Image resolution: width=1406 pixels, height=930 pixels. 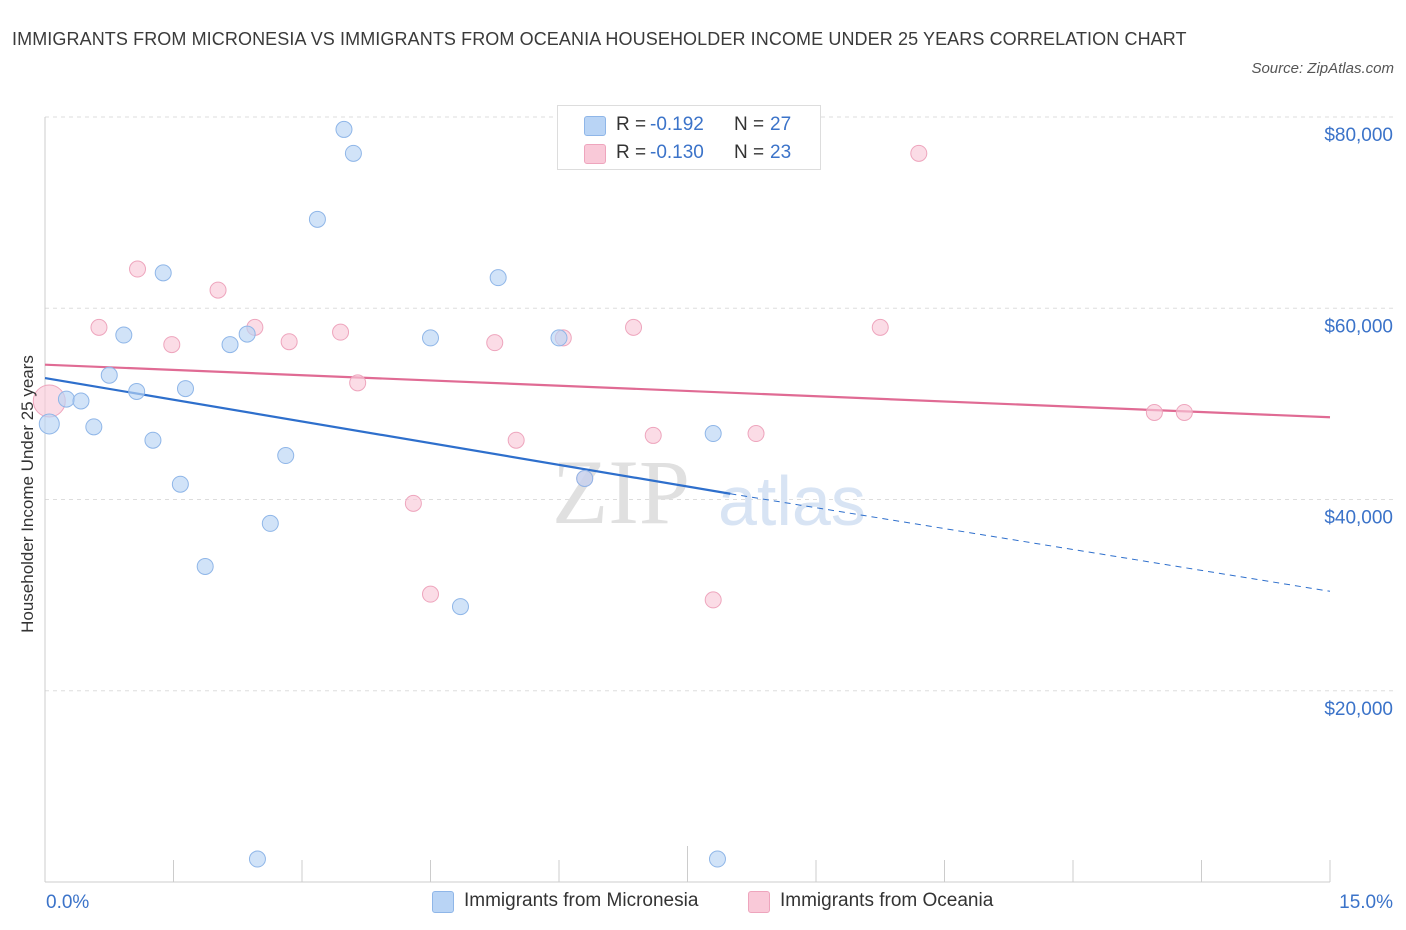 What do you see at coordinates (1358, 518) in the screenshot?
I see `y-tick-label: $40,000` at bounding box center [1358, 518].